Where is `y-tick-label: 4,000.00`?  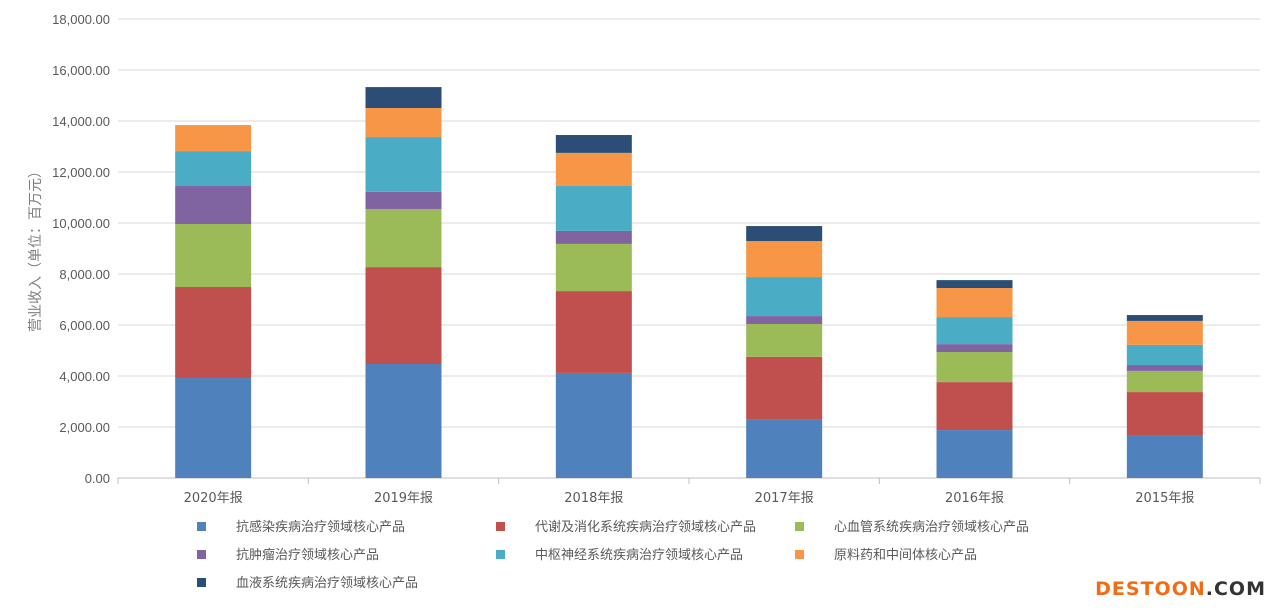
y-tick-label: 4,000.00 is located at coordinates (84, 376).